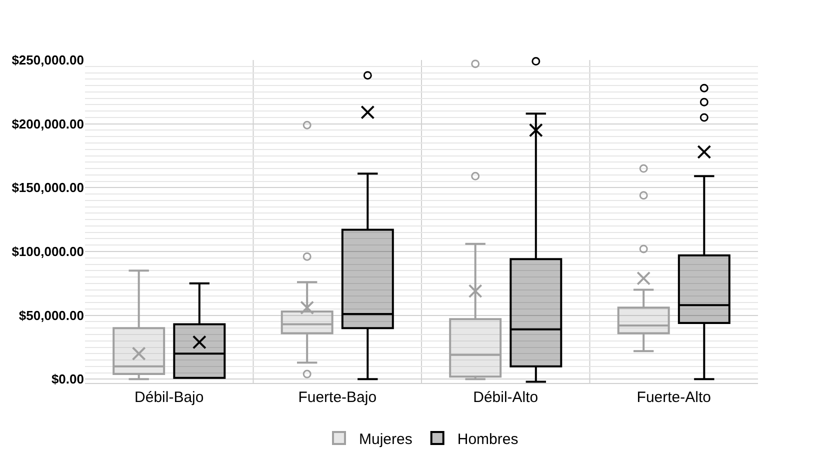 The height and width of the screenshot is (467, 818). I want to click on x-tick-label: Fuerte-Bajo, so click(337, 397).